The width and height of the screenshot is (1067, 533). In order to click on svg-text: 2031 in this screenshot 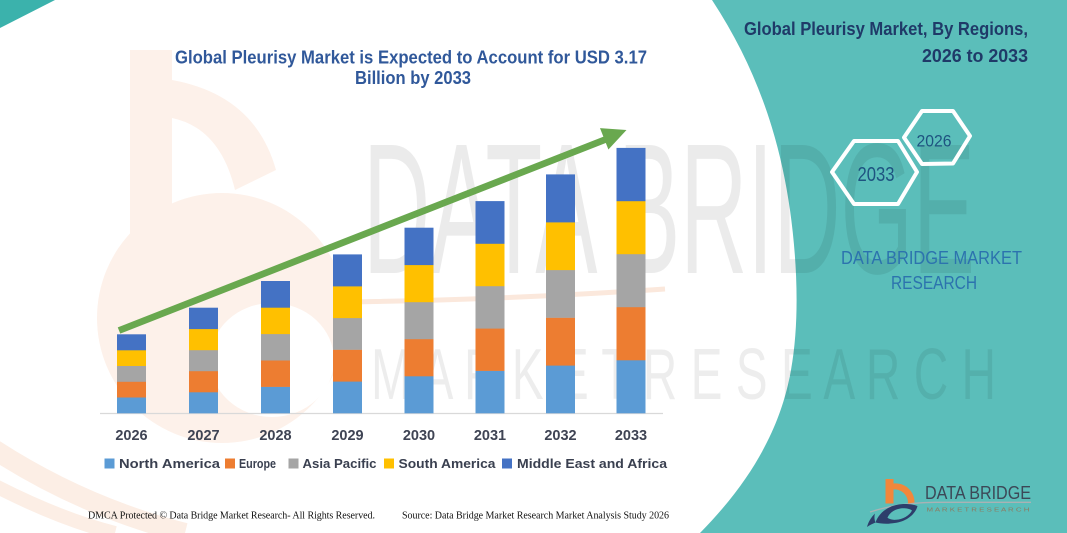, I will do `click(490, 436)`.